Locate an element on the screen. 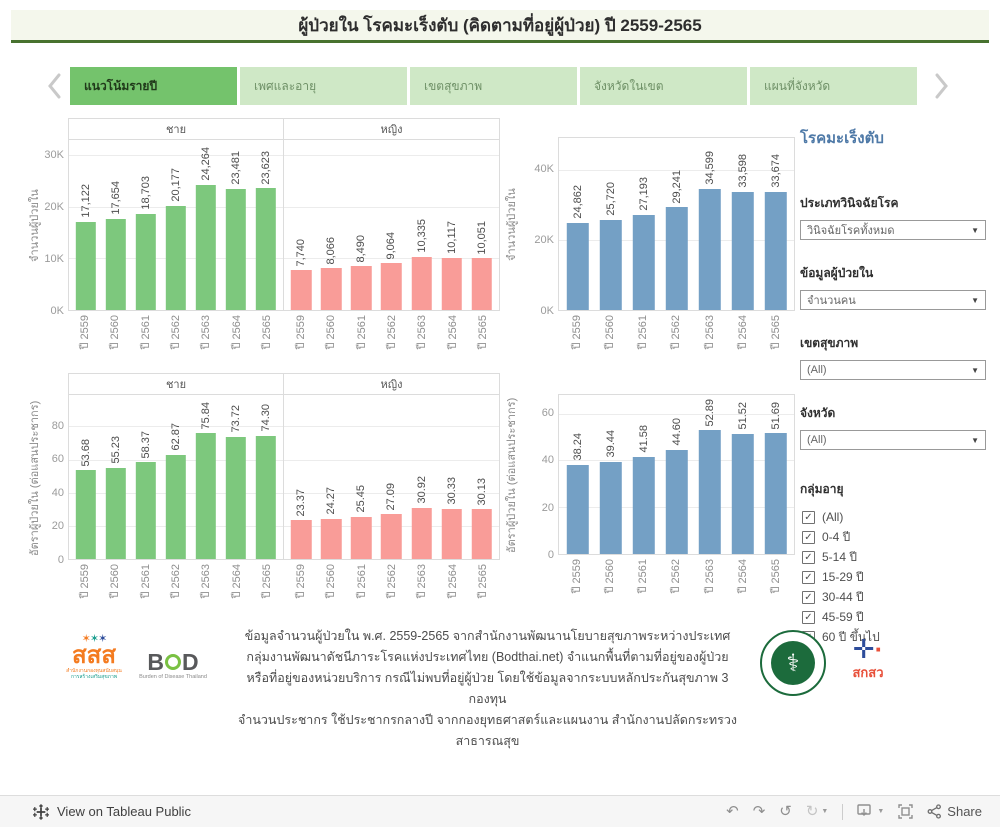  redo-icon: ↷ is located at coordinates (759, 811).